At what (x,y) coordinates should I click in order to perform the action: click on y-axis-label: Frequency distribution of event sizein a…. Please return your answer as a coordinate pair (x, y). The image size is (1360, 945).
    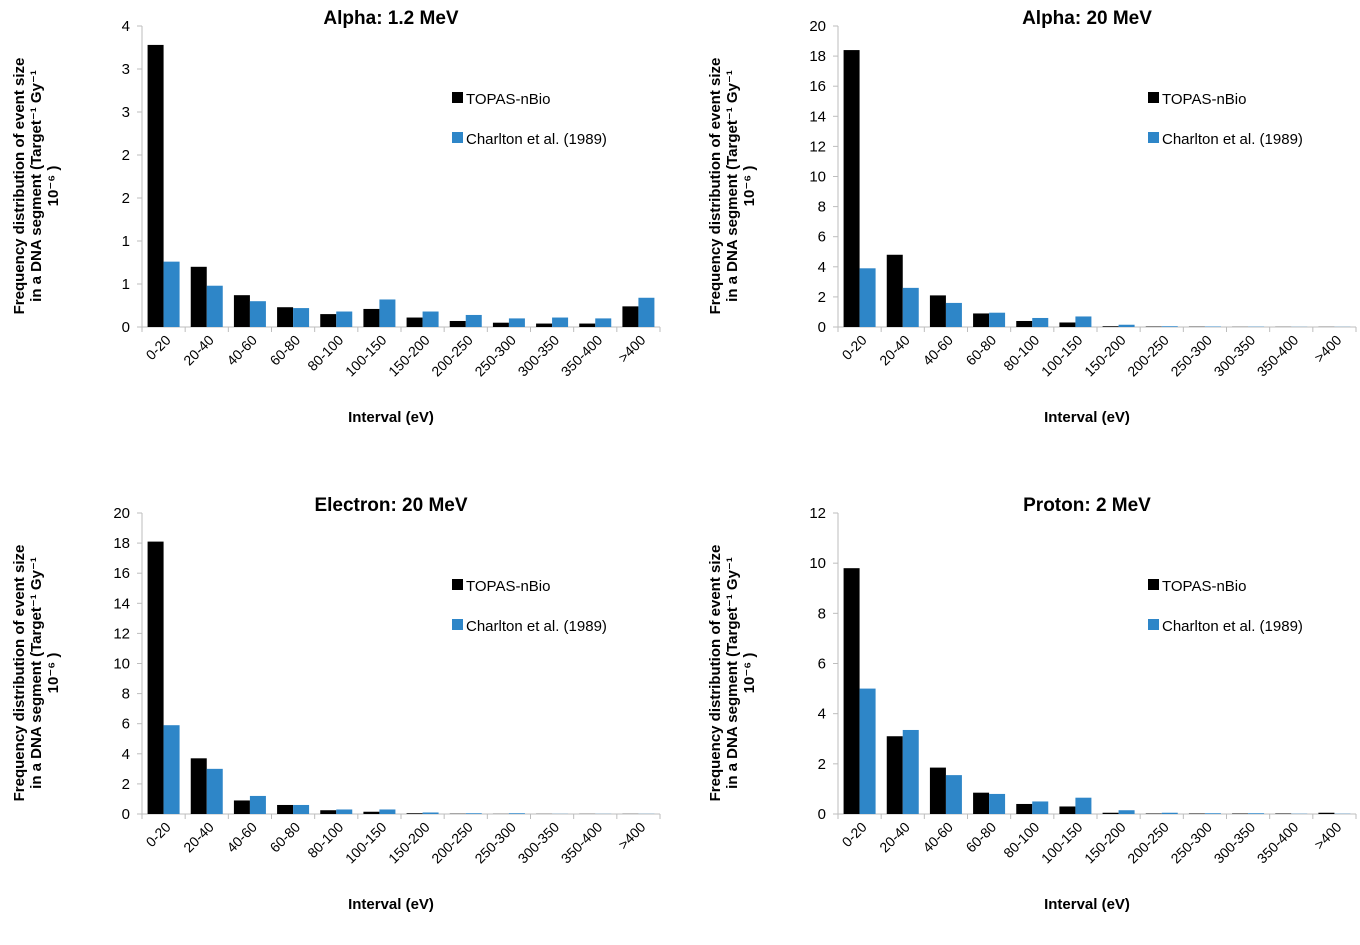
    Looking at the image, I should click on (36, 186).